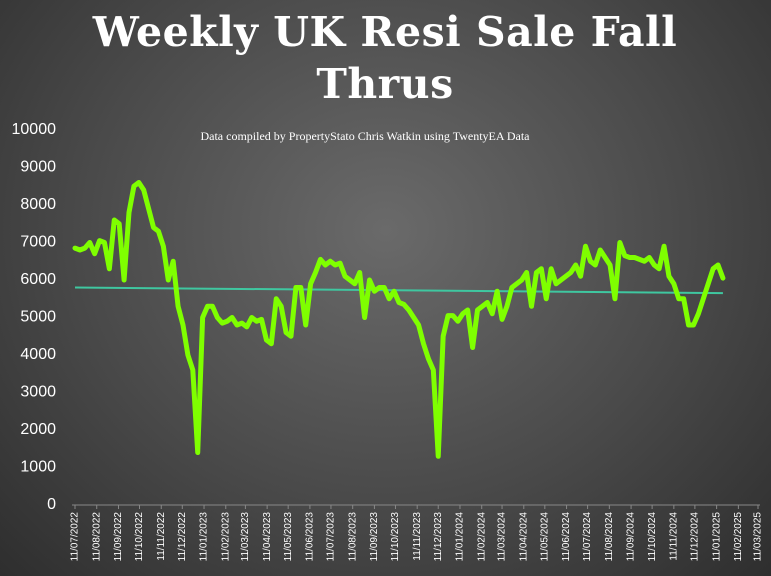  Describe the element at coordinates (398, 290) in the screenshot. I see `trend-line` at that location.